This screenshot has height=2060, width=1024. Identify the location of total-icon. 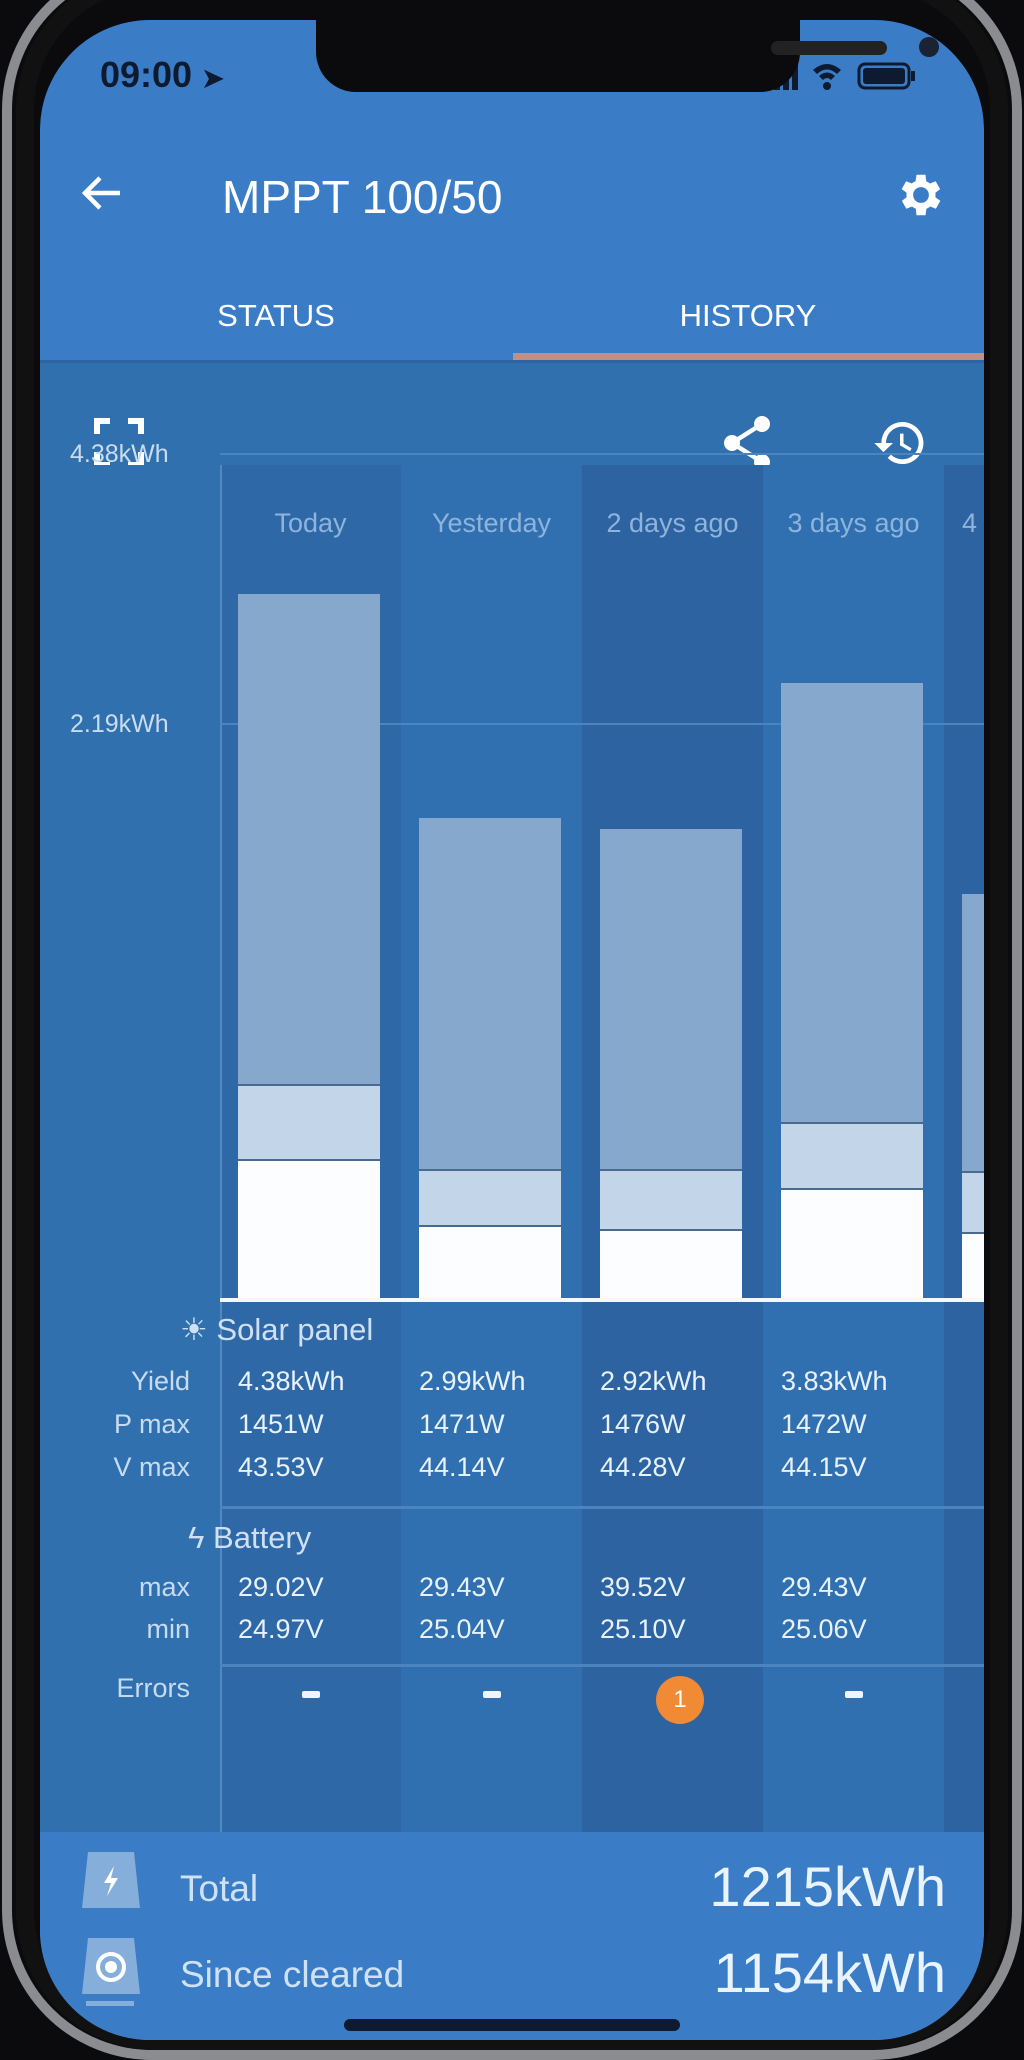
(111, 1882).